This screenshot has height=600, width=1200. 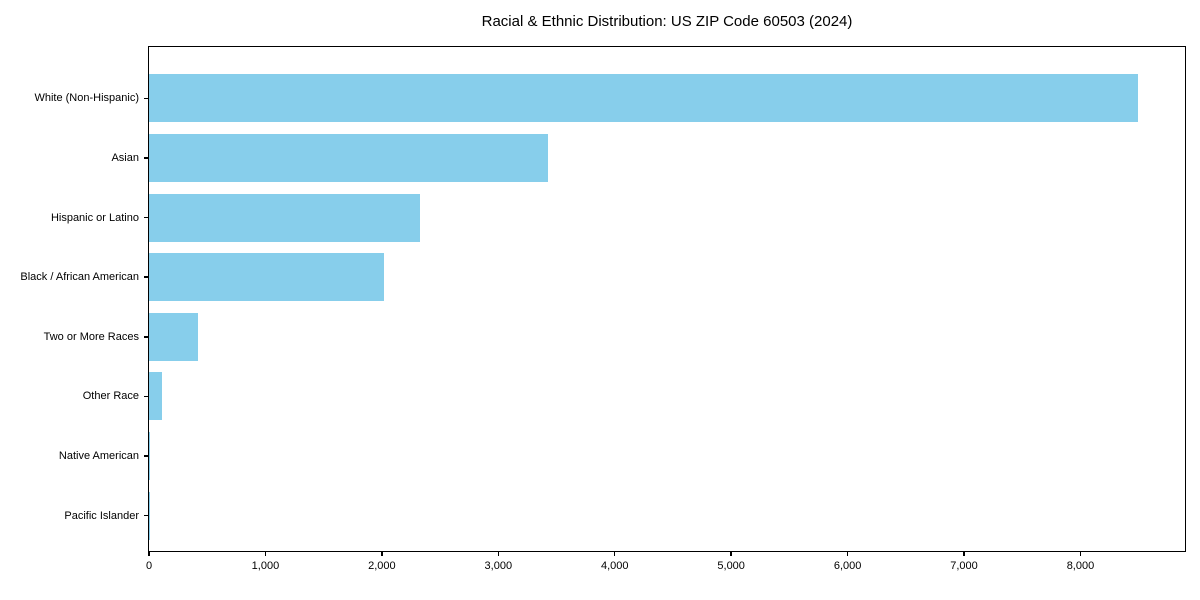 I want to click on x-axis-tick-label-3-000: 3,000, so click(x=498, y=566).